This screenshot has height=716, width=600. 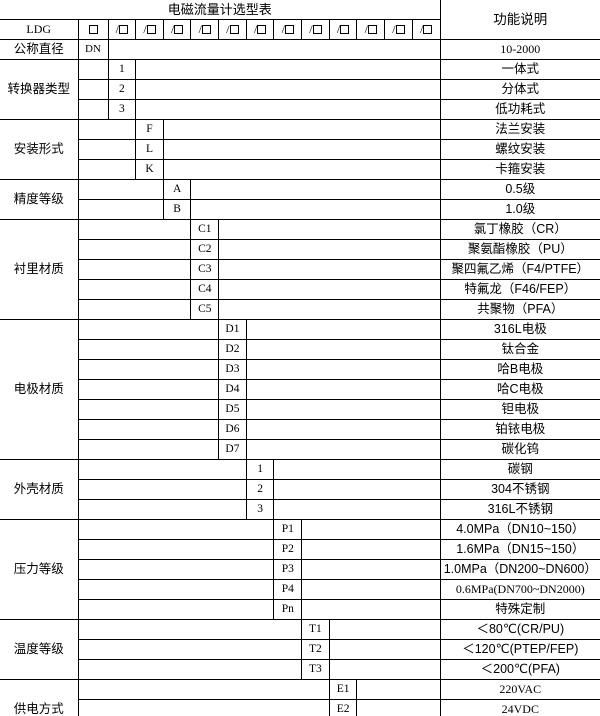 I want to click on description-cell: 1.0级, so click(x=519, y=209).